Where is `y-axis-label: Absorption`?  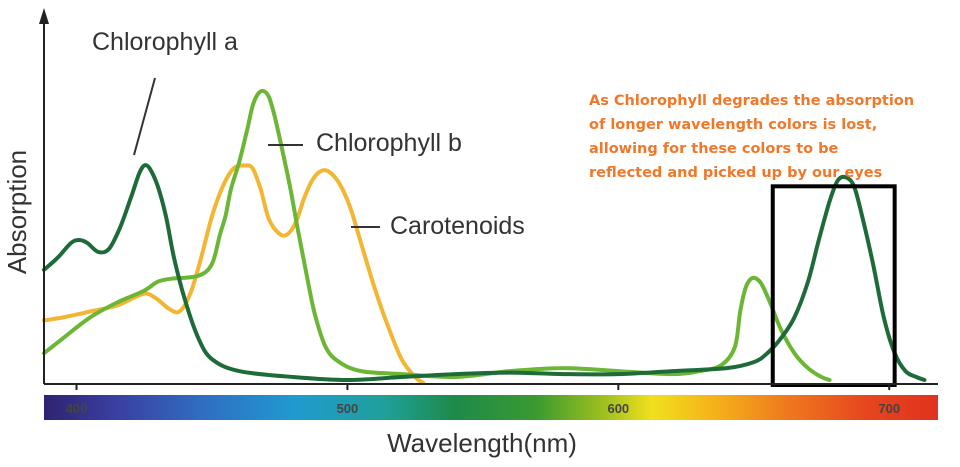 y-axis-label: Absorption is located at coordinates (17, 212).